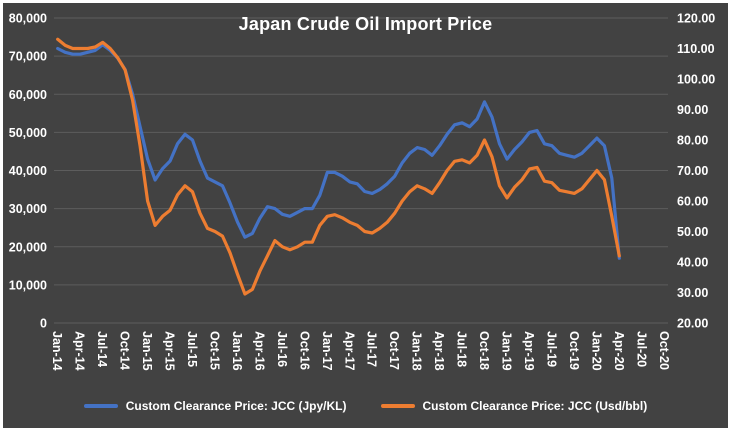  I want to click on right-axis-tick-label: 70.00, so click(692, 171).